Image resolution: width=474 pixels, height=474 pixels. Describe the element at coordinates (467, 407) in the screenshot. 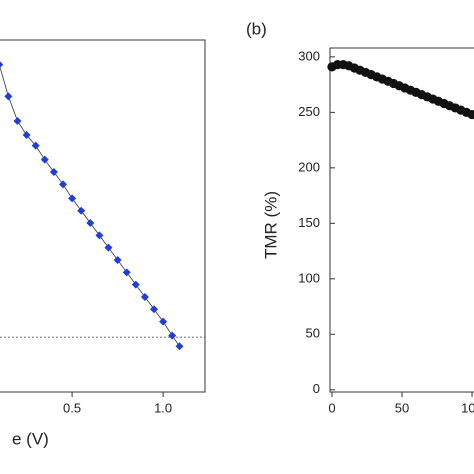

I see `x-tick-label: 100` at that location.